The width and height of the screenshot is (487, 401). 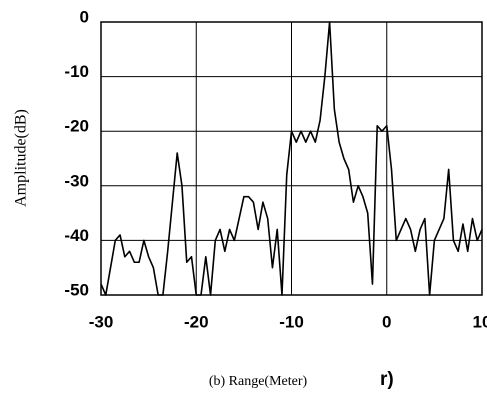 What do you see at coordinates (76, 235) in the screenshot?
I see `y-tick-label: -40` at bounding box center [76, 235].